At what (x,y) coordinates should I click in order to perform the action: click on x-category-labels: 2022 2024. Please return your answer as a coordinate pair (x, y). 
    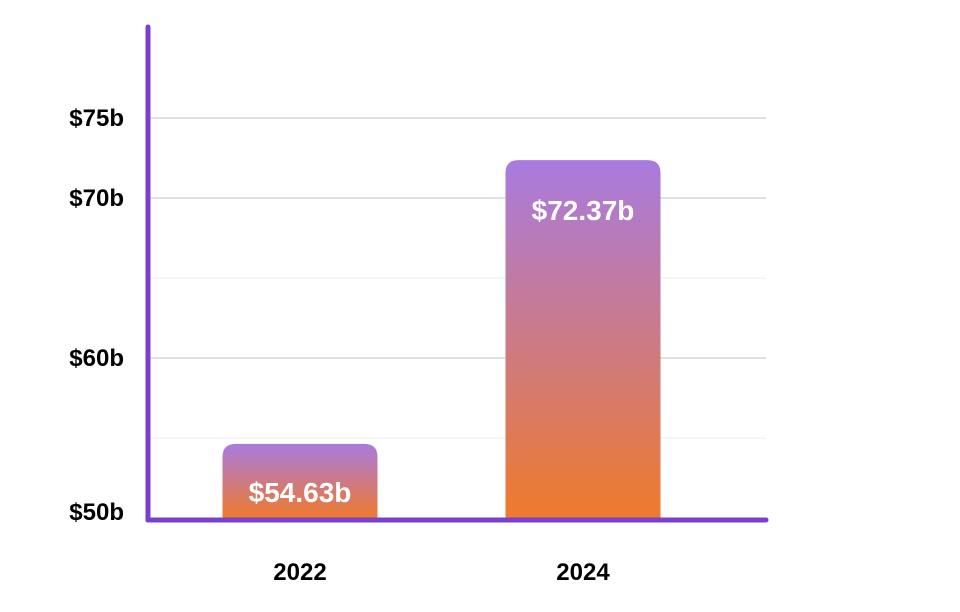
    Looking at the image, I should click on (441, 572).